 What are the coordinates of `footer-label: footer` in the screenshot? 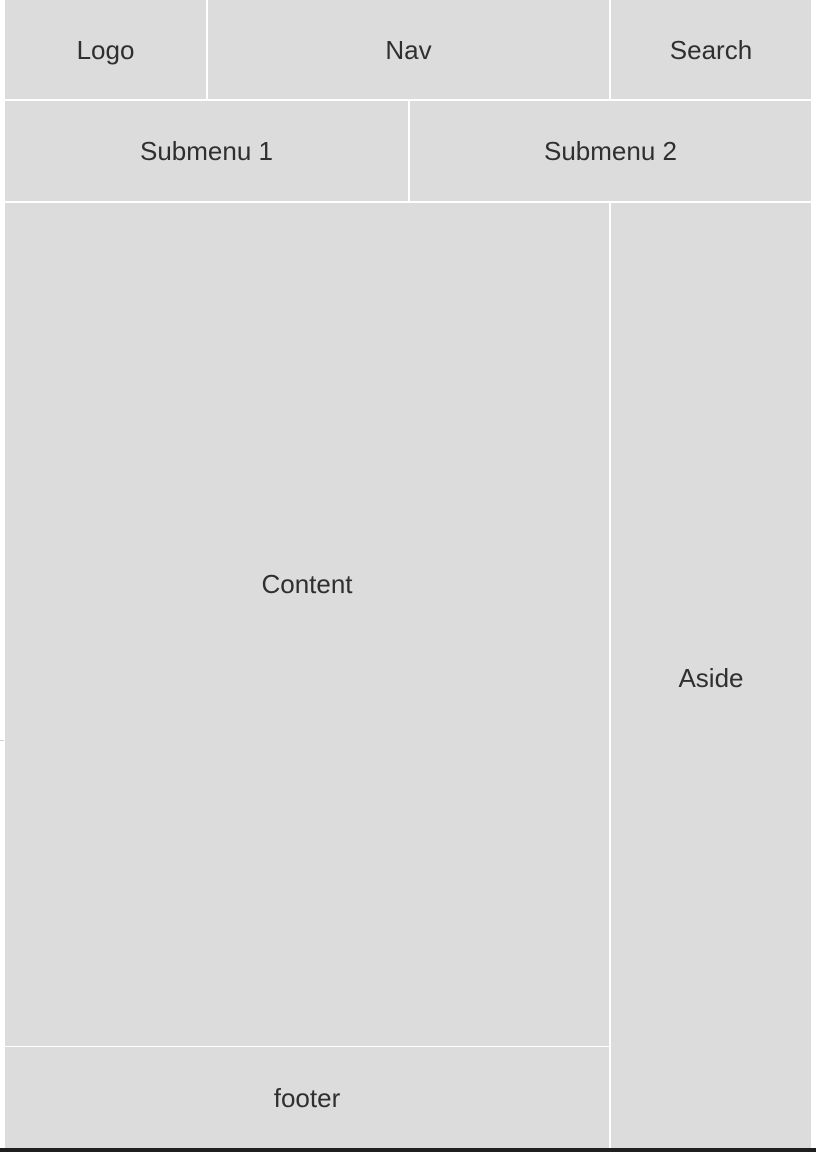 It's located at (307, 1097).